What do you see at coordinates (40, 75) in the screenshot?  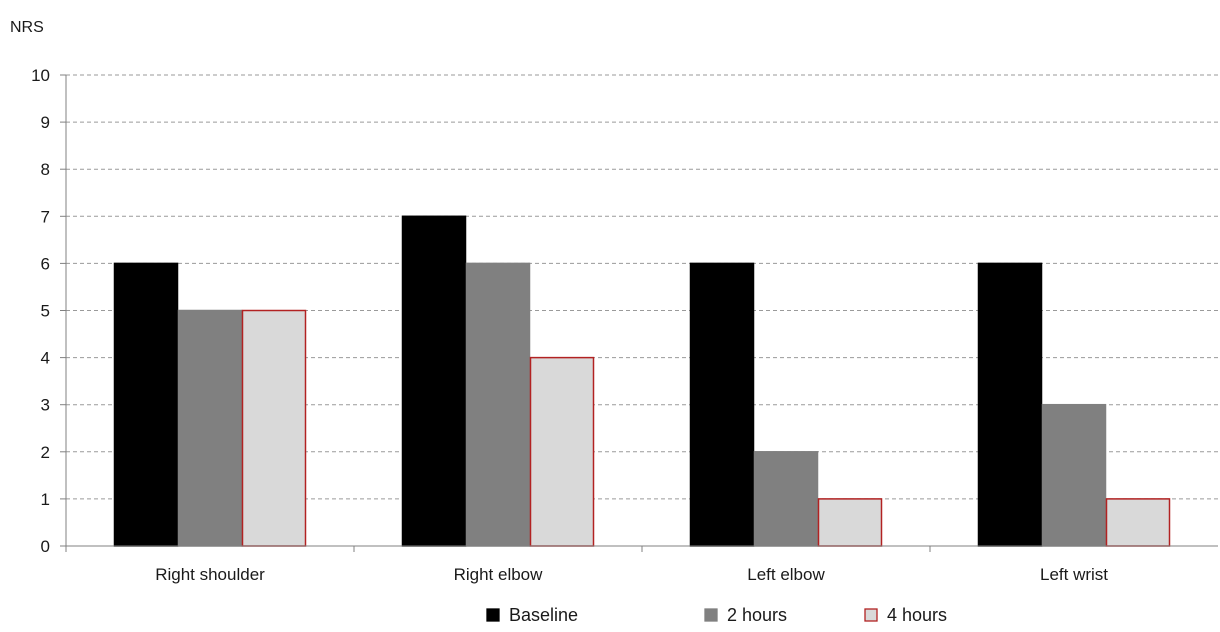 I see `y-tick-label: 10` at bounding box center [40, 75].